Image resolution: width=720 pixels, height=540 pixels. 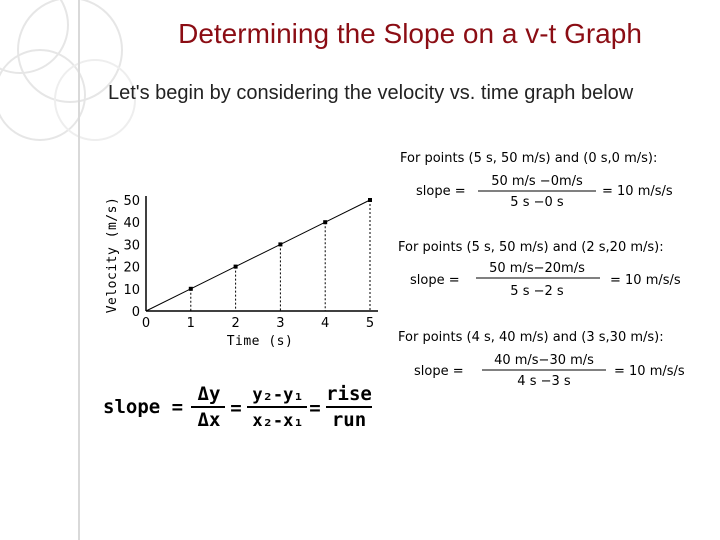 I want to click on example-2-result: = 10 m/s/s, so click(x=645, y=280).